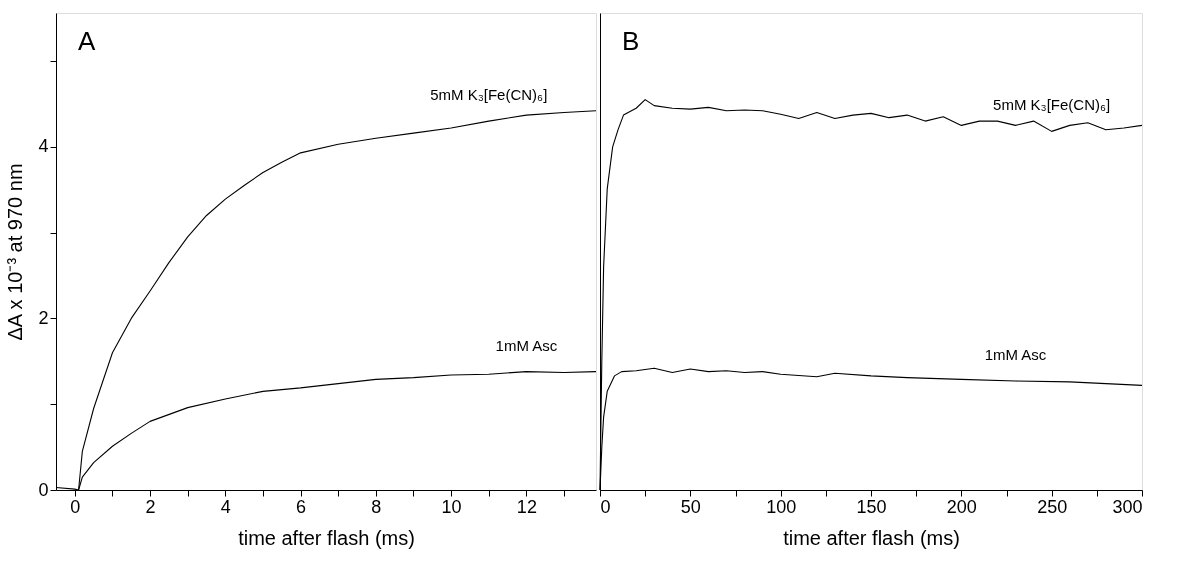  I want to click on x-tick-label: 6, so click(301, 506).